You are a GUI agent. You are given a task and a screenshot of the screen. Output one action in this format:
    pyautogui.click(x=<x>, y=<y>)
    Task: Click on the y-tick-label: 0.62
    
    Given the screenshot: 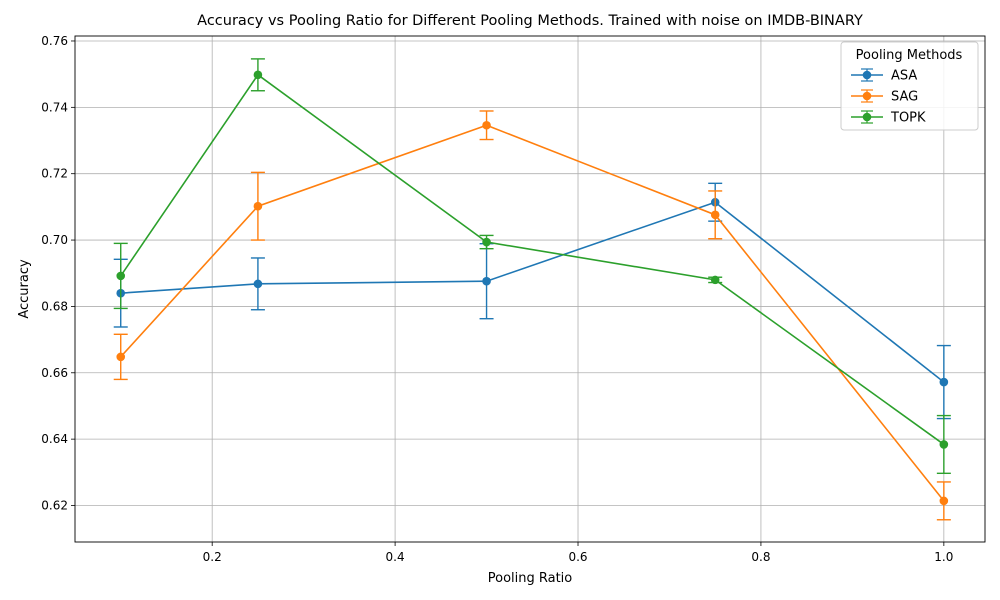 What is the action you would take?
    pyautogui.click(x=54, y=506)
    